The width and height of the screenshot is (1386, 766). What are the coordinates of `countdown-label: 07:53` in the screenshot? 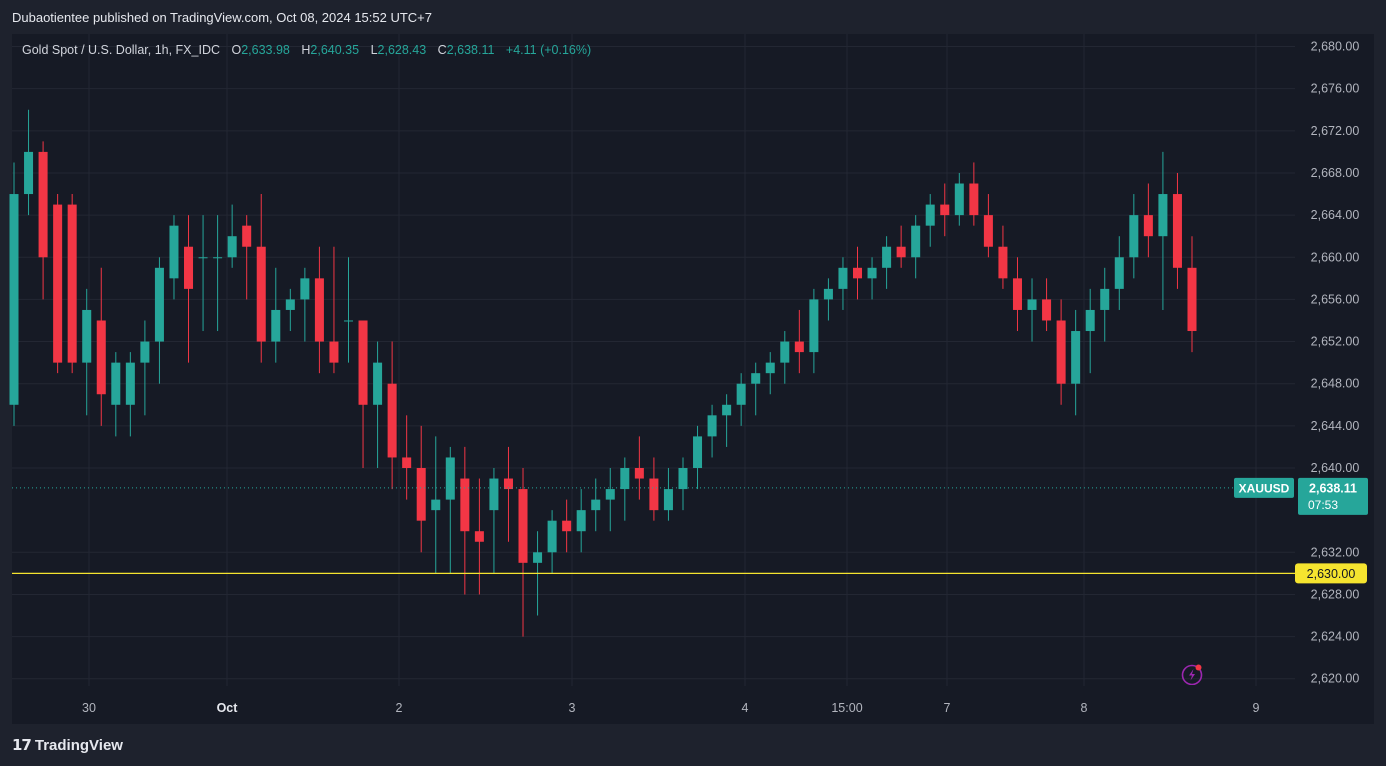 It's located at (1323, 505).